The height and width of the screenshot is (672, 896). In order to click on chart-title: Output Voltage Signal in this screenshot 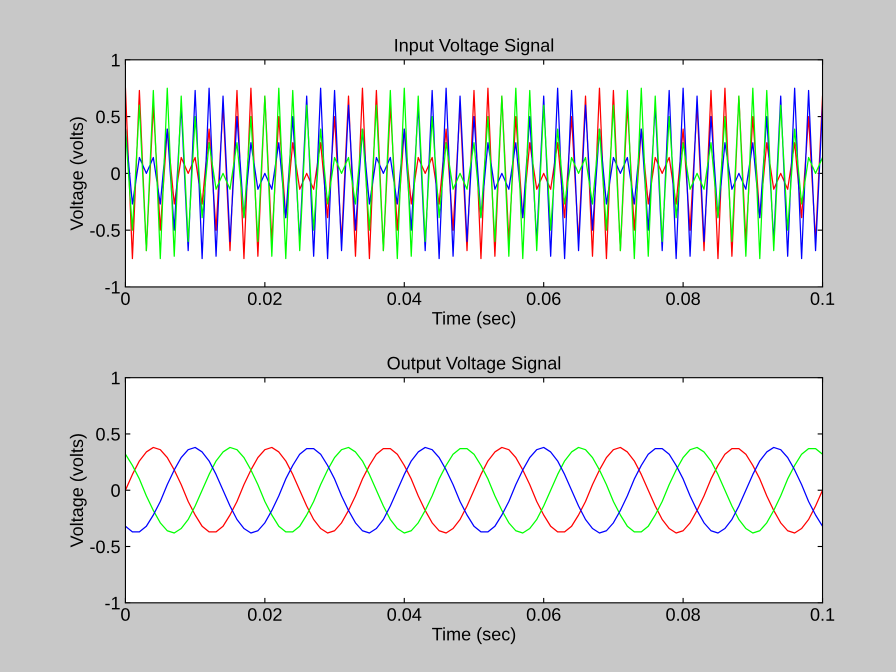, I will do `click(474, 365)`.